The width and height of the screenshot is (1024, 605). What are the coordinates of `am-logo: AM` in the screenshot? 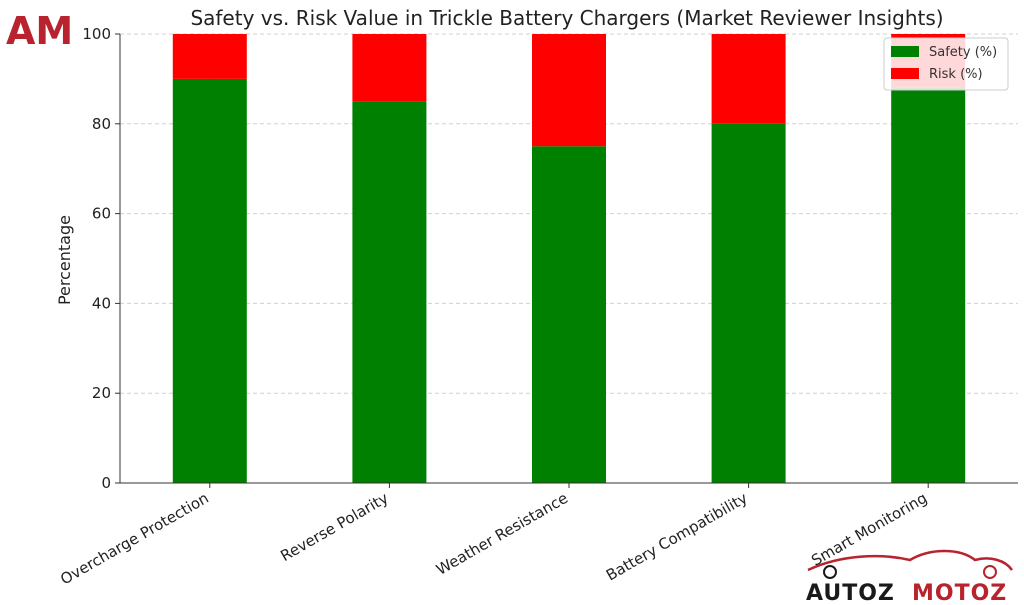 It's located at (39, 31).